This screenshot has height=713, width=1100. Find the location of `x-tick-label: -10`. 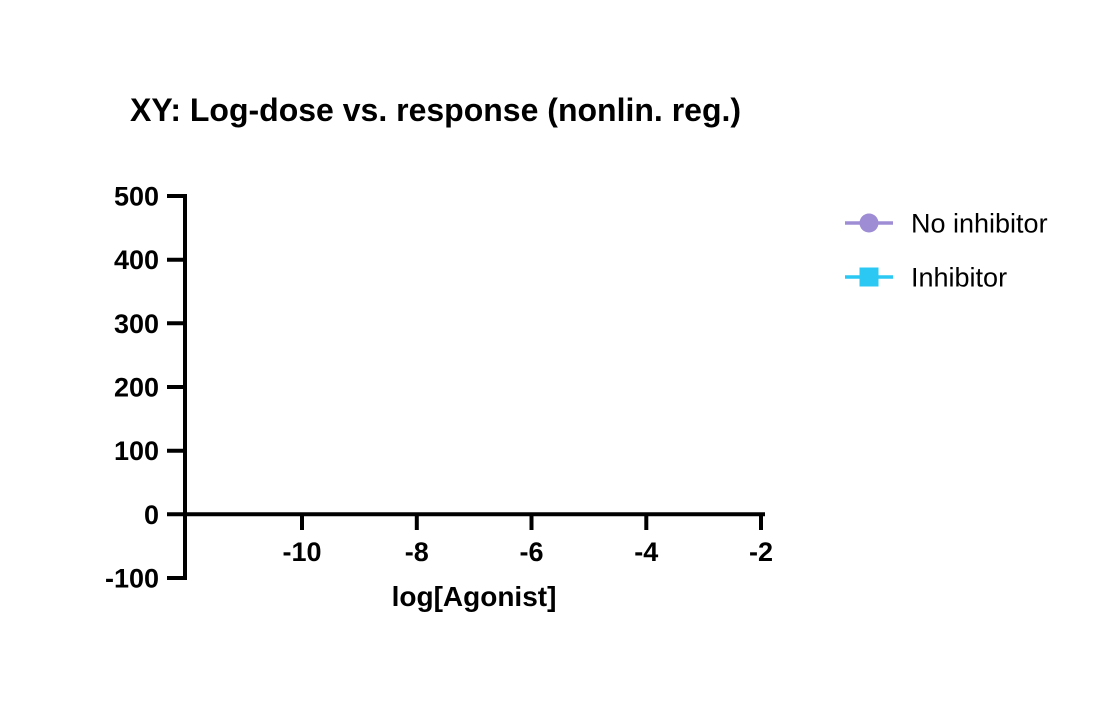

x-tick-label: -10 is located at coordinates (301, 552).